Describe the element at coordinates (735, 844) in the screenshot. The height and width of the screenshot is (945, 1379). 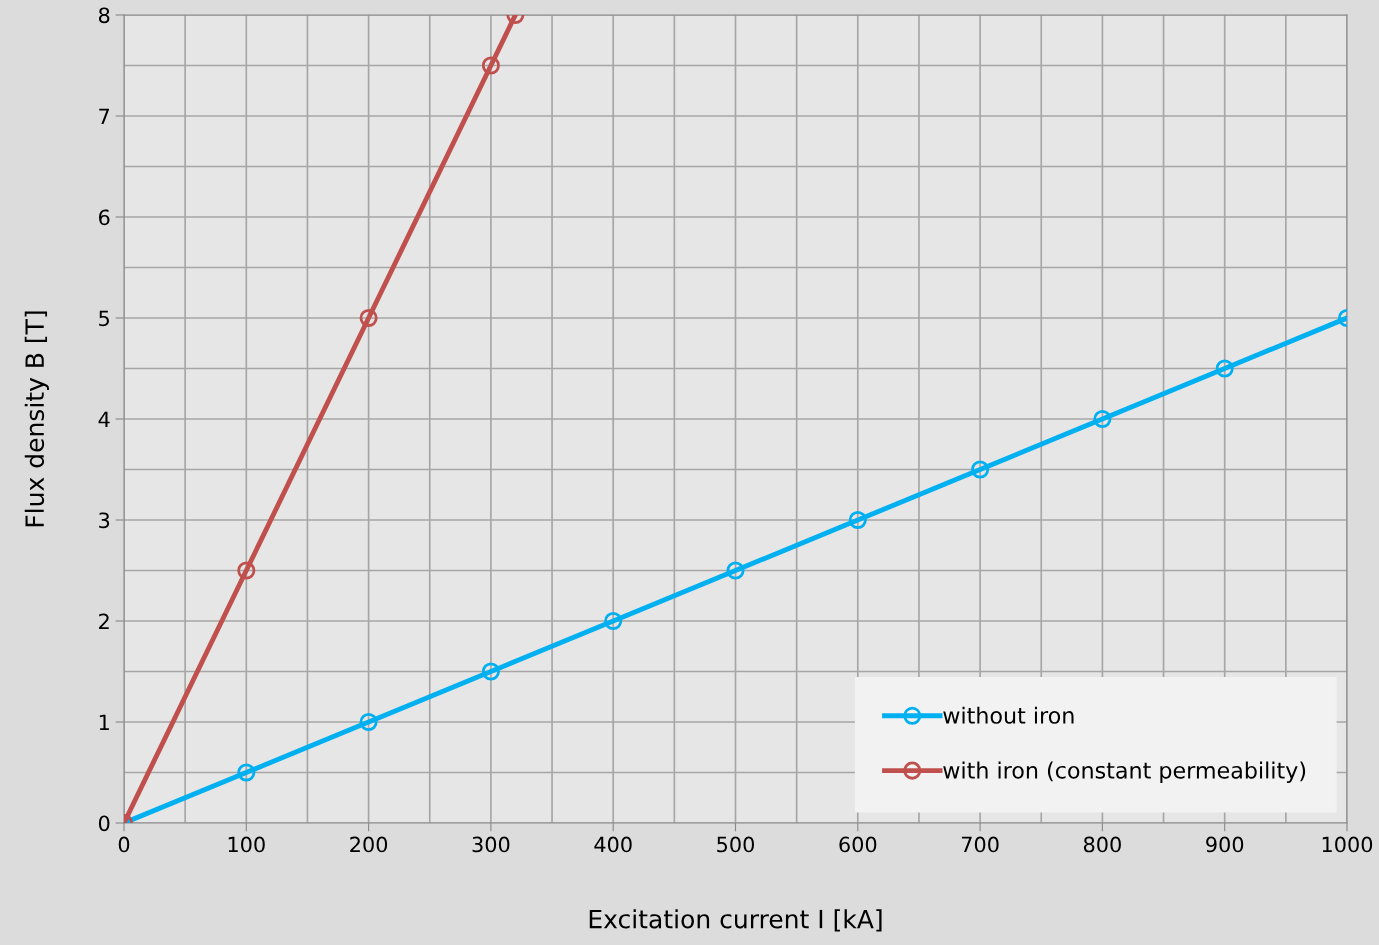
I see `x-tick-label: 500` at that location.